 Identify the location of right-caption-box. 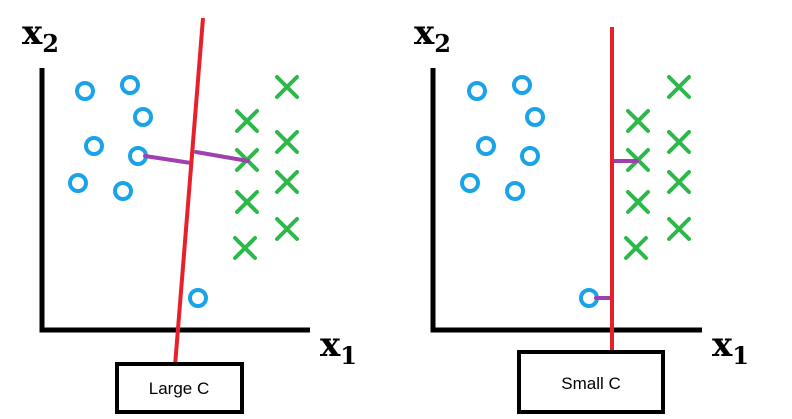
(591, 382).